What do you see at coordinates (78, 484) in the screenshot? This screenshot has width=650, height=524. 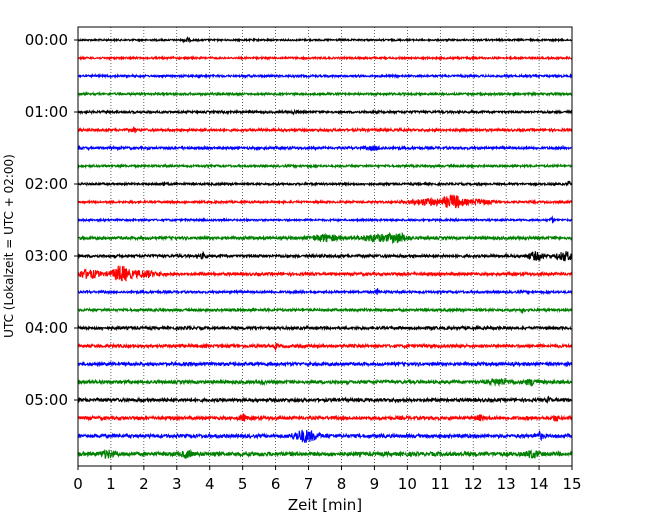 I see `x-tick-label: 0` at bounding box center [78, 484].